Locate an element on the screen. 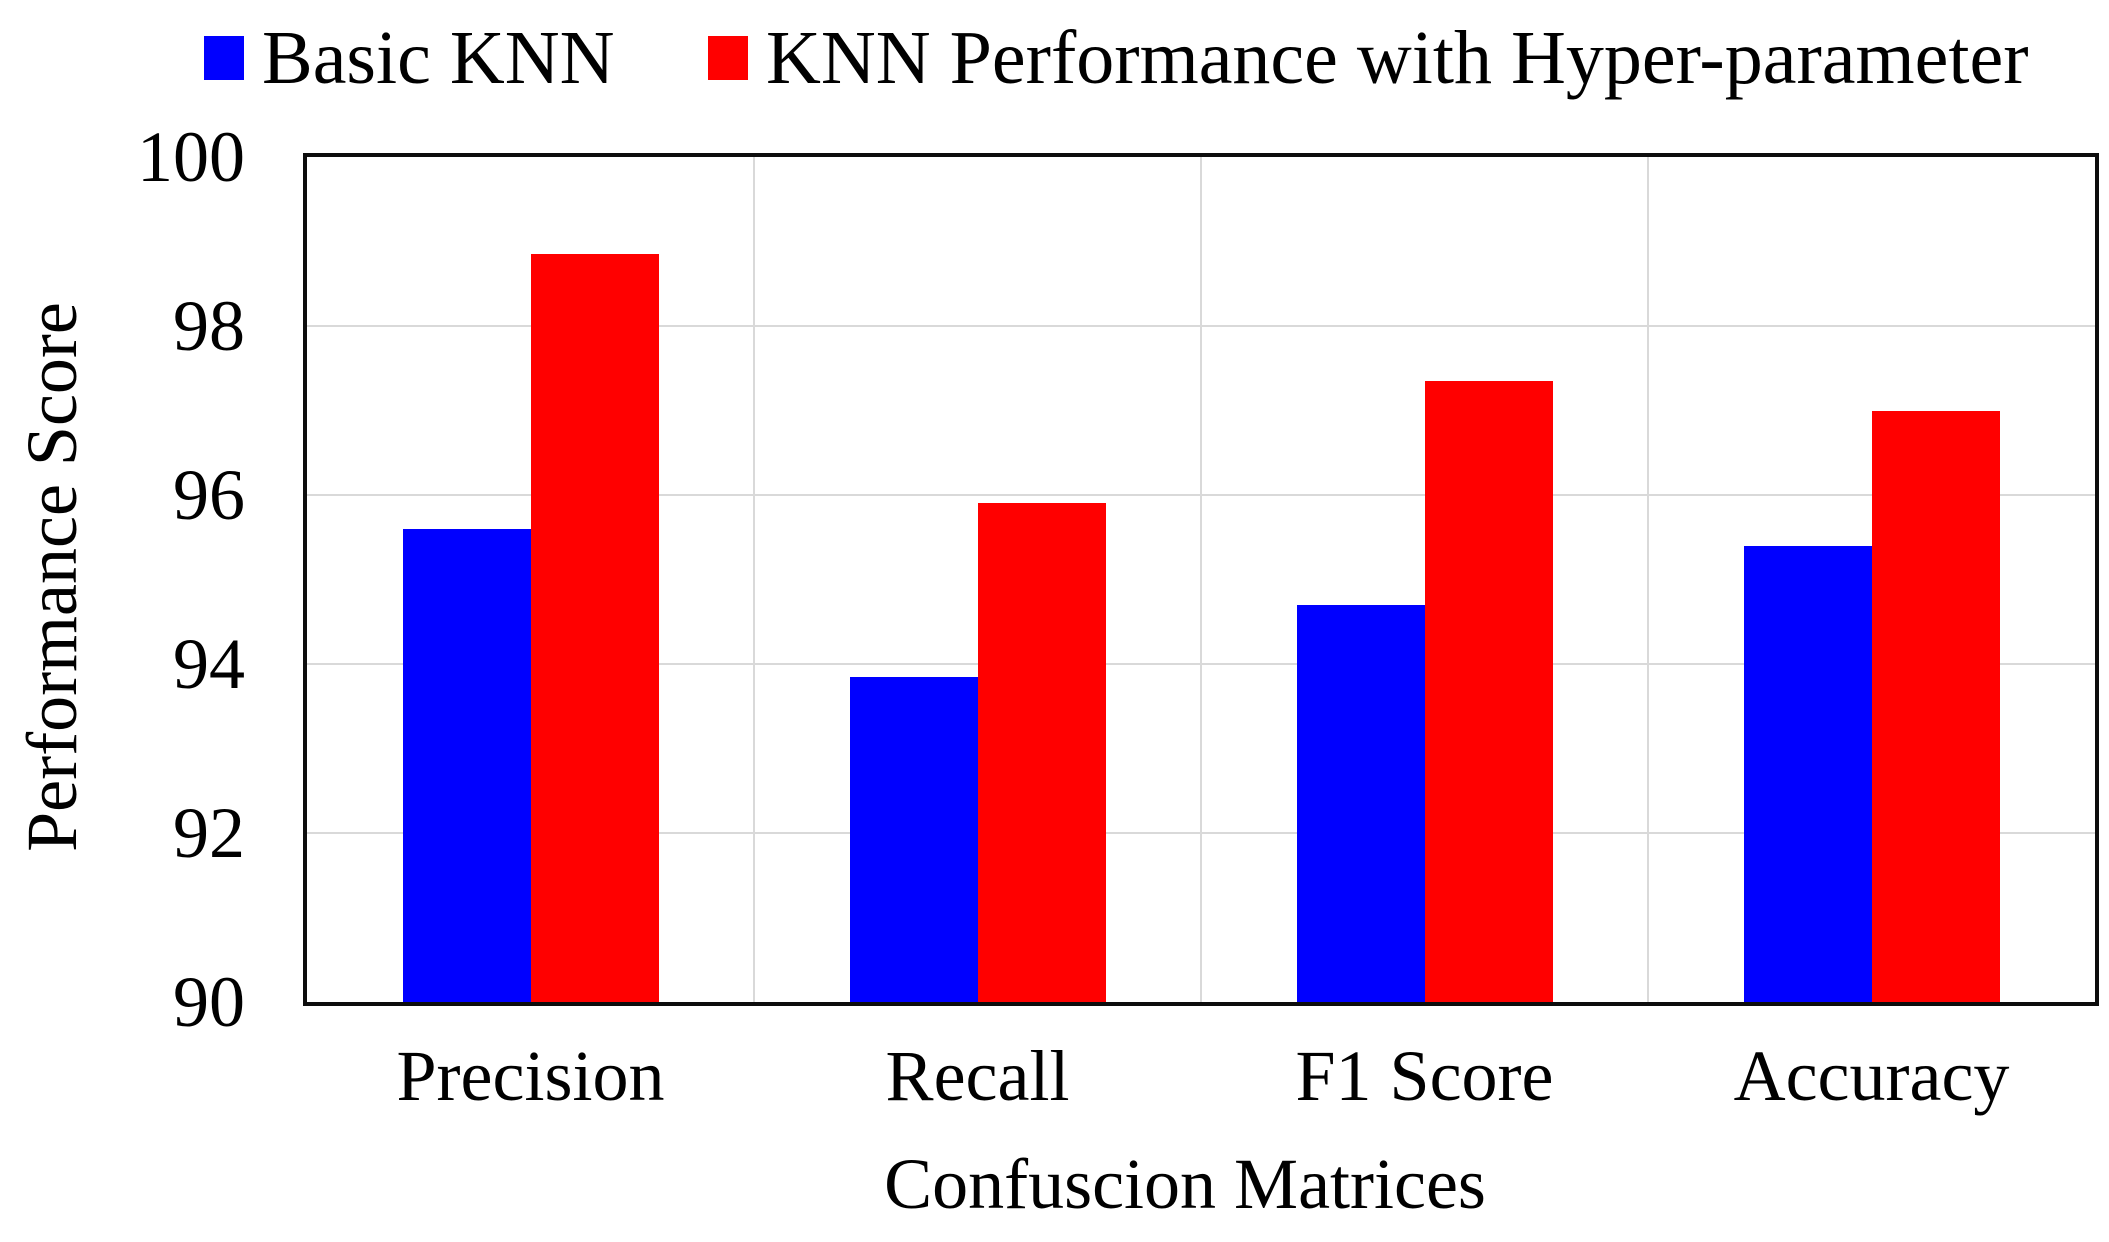 The width and height of the screenshot is (2109, 1242). x-category-label-recall: Recall is located at coordinates (977, 1076).